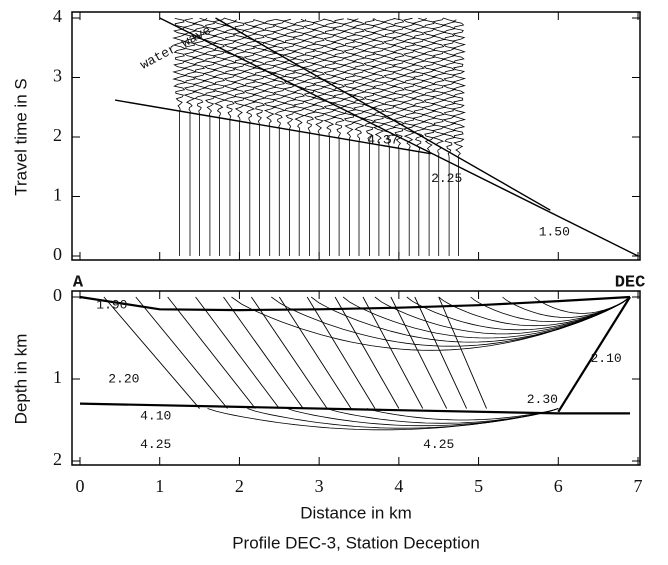 The width and height of the screenshot is (668, 565). What do you see at coordinates (159, 486) in the screenshot?
I see `x-tick-label: 1` at bounding box center [159, 486].